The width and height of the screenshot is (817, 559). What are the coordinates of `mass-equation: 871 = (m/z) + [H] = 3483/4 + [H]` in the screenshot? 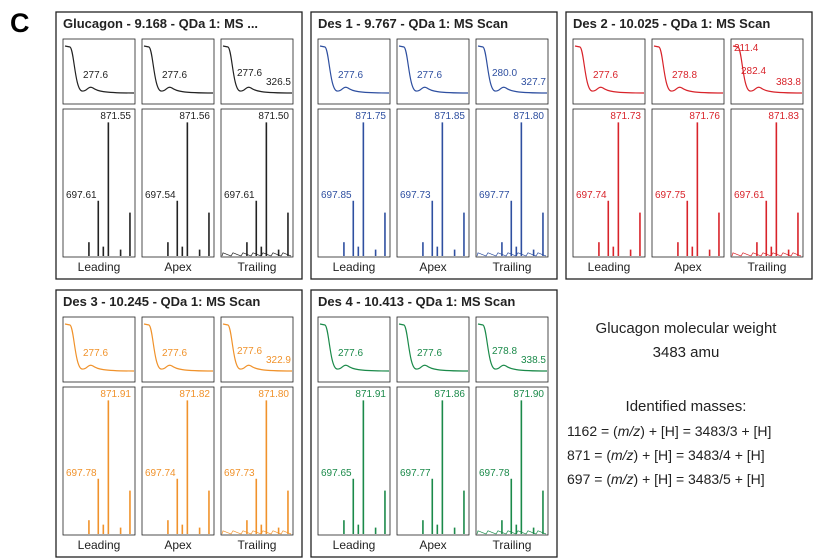 It's located at (666, 455).